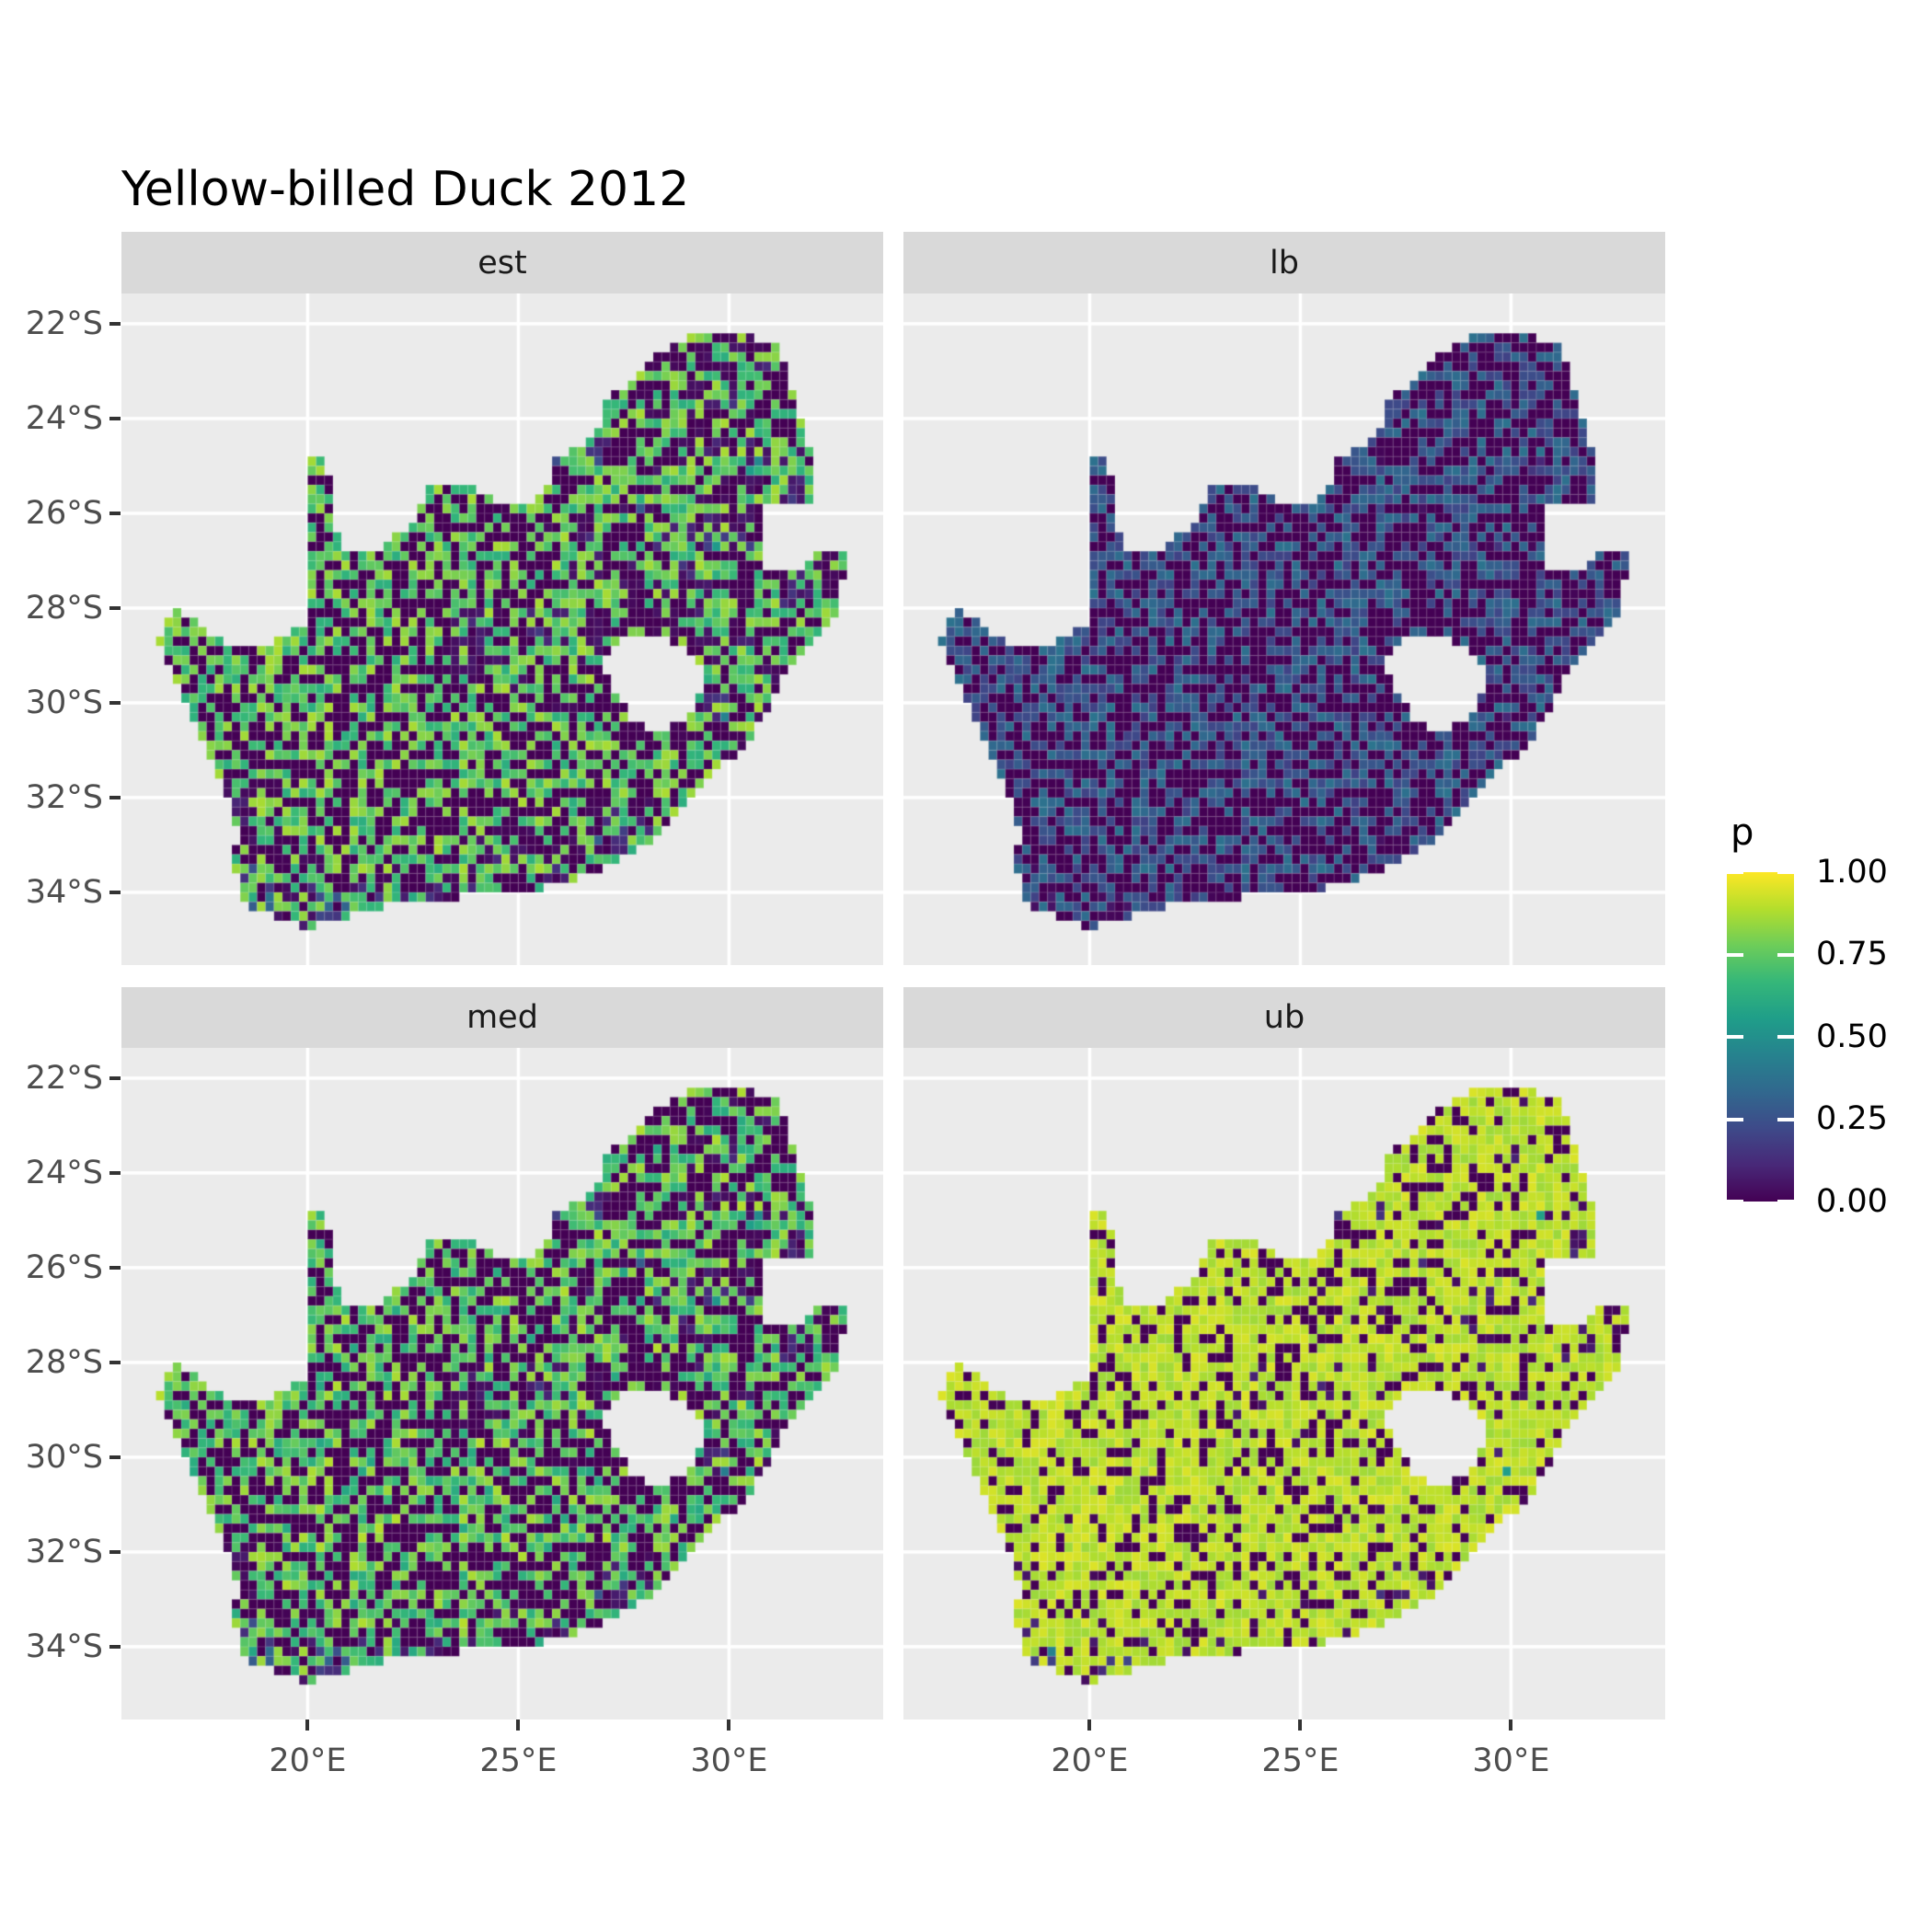 This screenshot has height=1932, width=1932. What do you see at coordinates (1284, 1383) in the screenshot?
I see `map-panel-ub` at bounding box center [1284, 1383].